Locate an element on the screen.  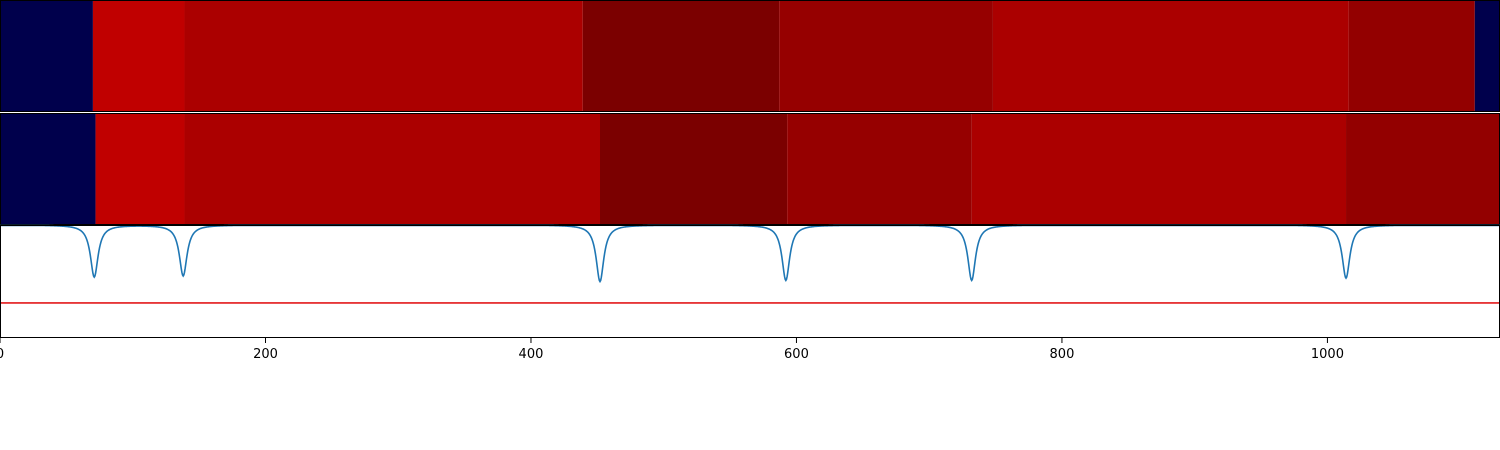
x-tick-label: 400 is located at coordinates (531, 354).